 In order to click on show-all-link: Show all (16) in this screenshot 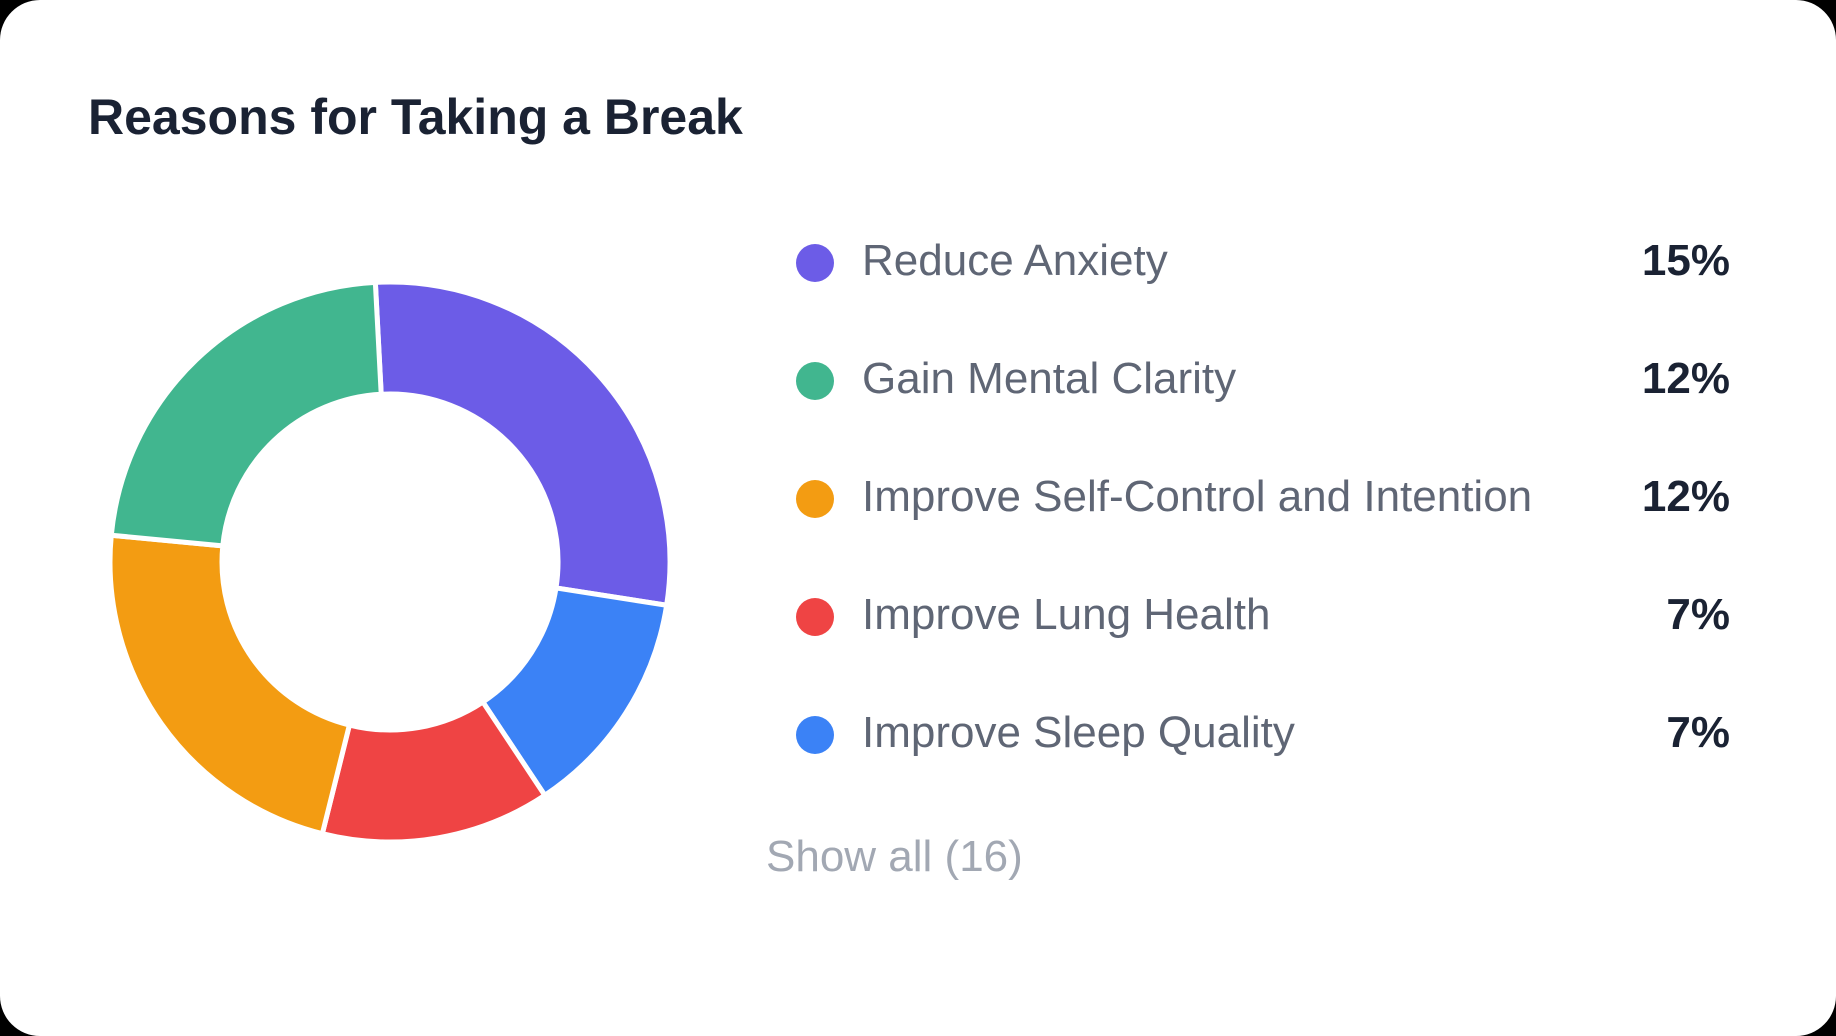, I will do `click(894, 856)`.